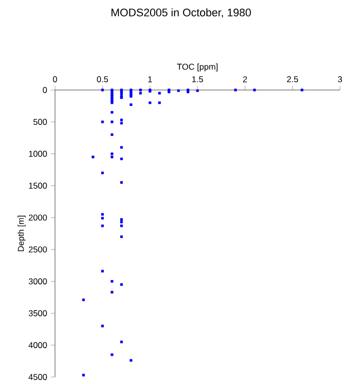  What do you see at coordinates (102, 79) in the screenshot?
I see `x-tick-label: 0.5` at bounding box center [102, 79].